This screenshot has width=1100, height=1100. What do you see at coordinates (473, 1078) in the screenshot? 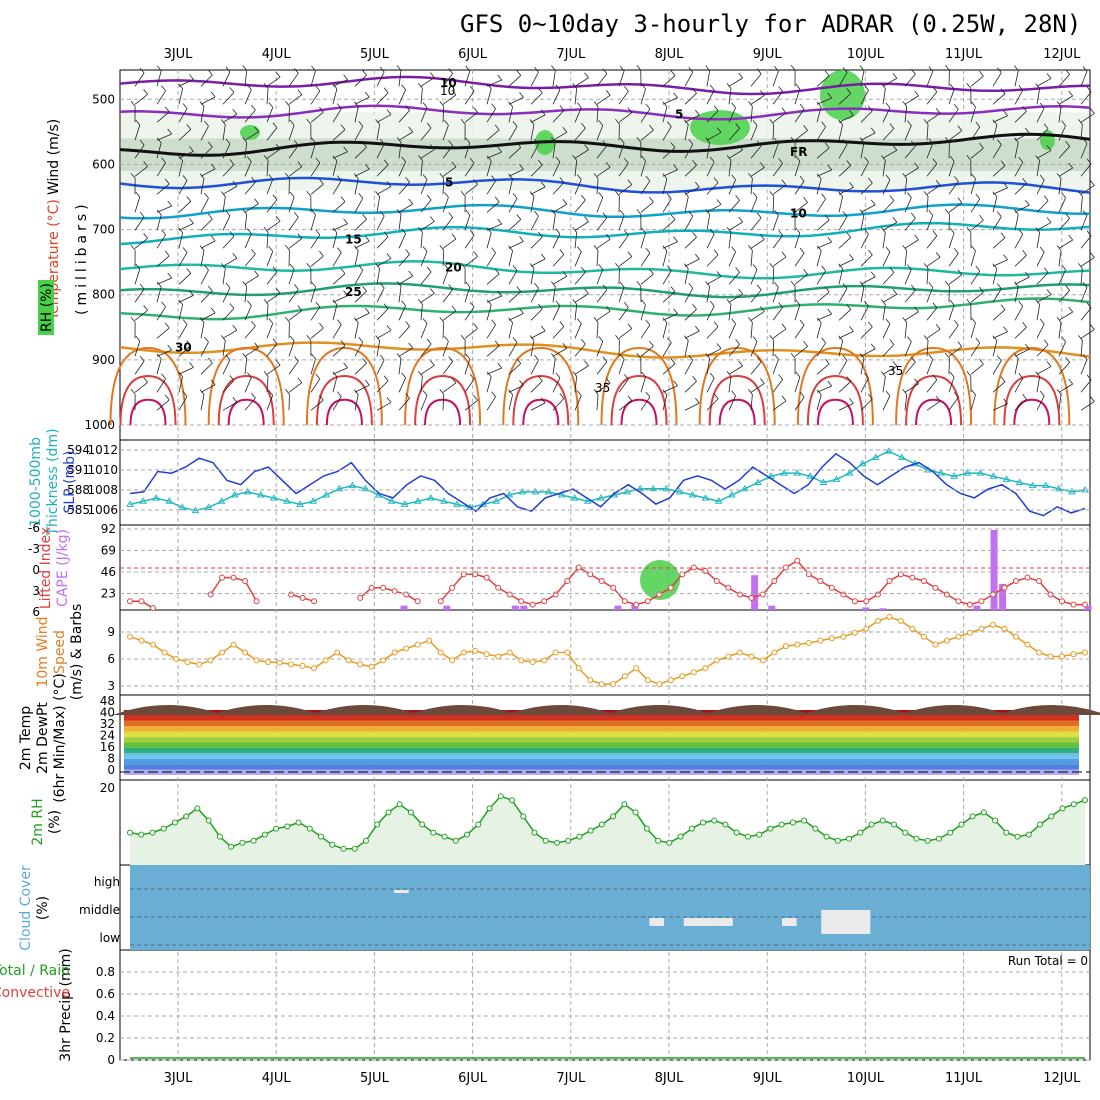
I see `date-tick-bottom: 6JUL` at bounding box center [473, 1078].